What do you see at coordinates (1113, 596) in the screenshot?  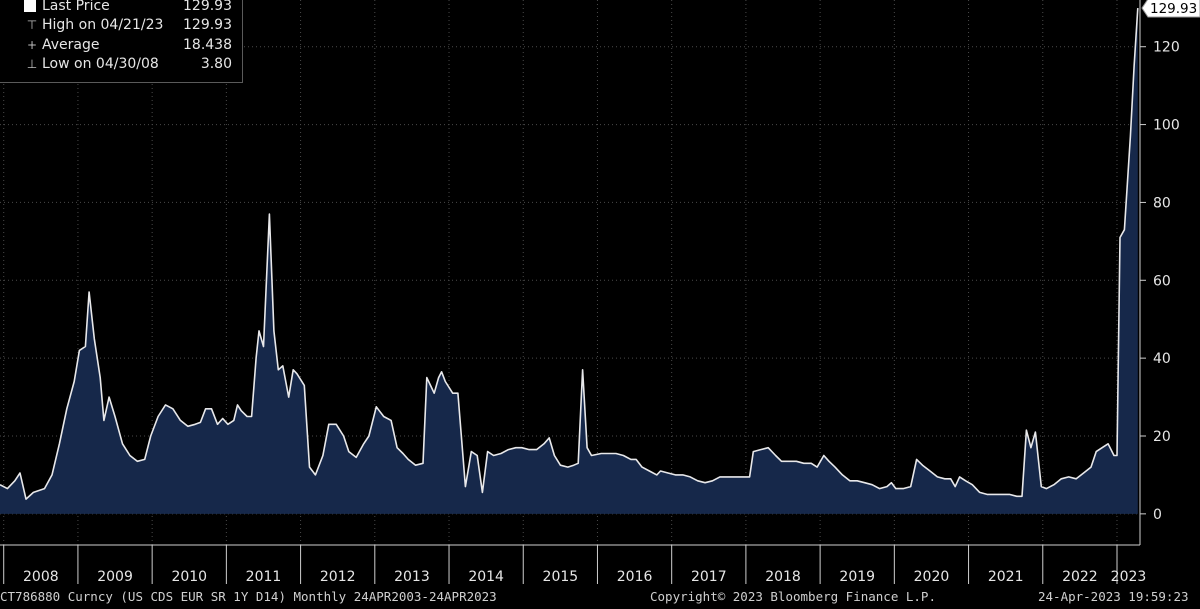 I see `timestamp-text: 24-Apr-2023 19:59:23` at bounding box center [1113, 596].